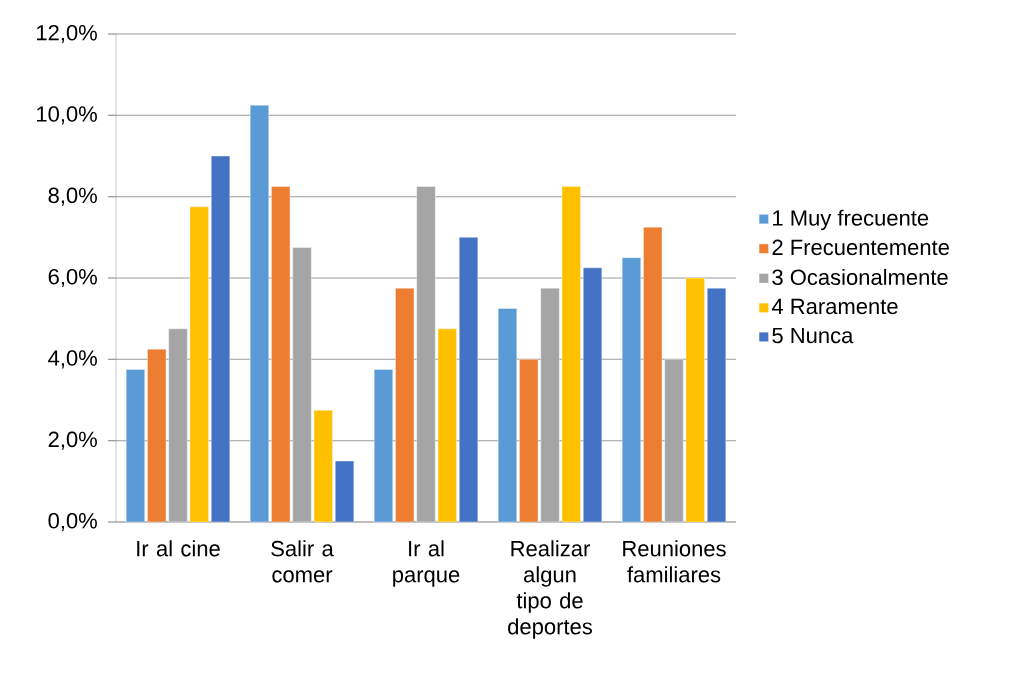 Image resolution: width=1019 pixels, height=683 pixels. What do you see at coordinates (813, 335) in the screenshot?
I see `legend-label: 5 Nunca` at bounding box center [813, 335].